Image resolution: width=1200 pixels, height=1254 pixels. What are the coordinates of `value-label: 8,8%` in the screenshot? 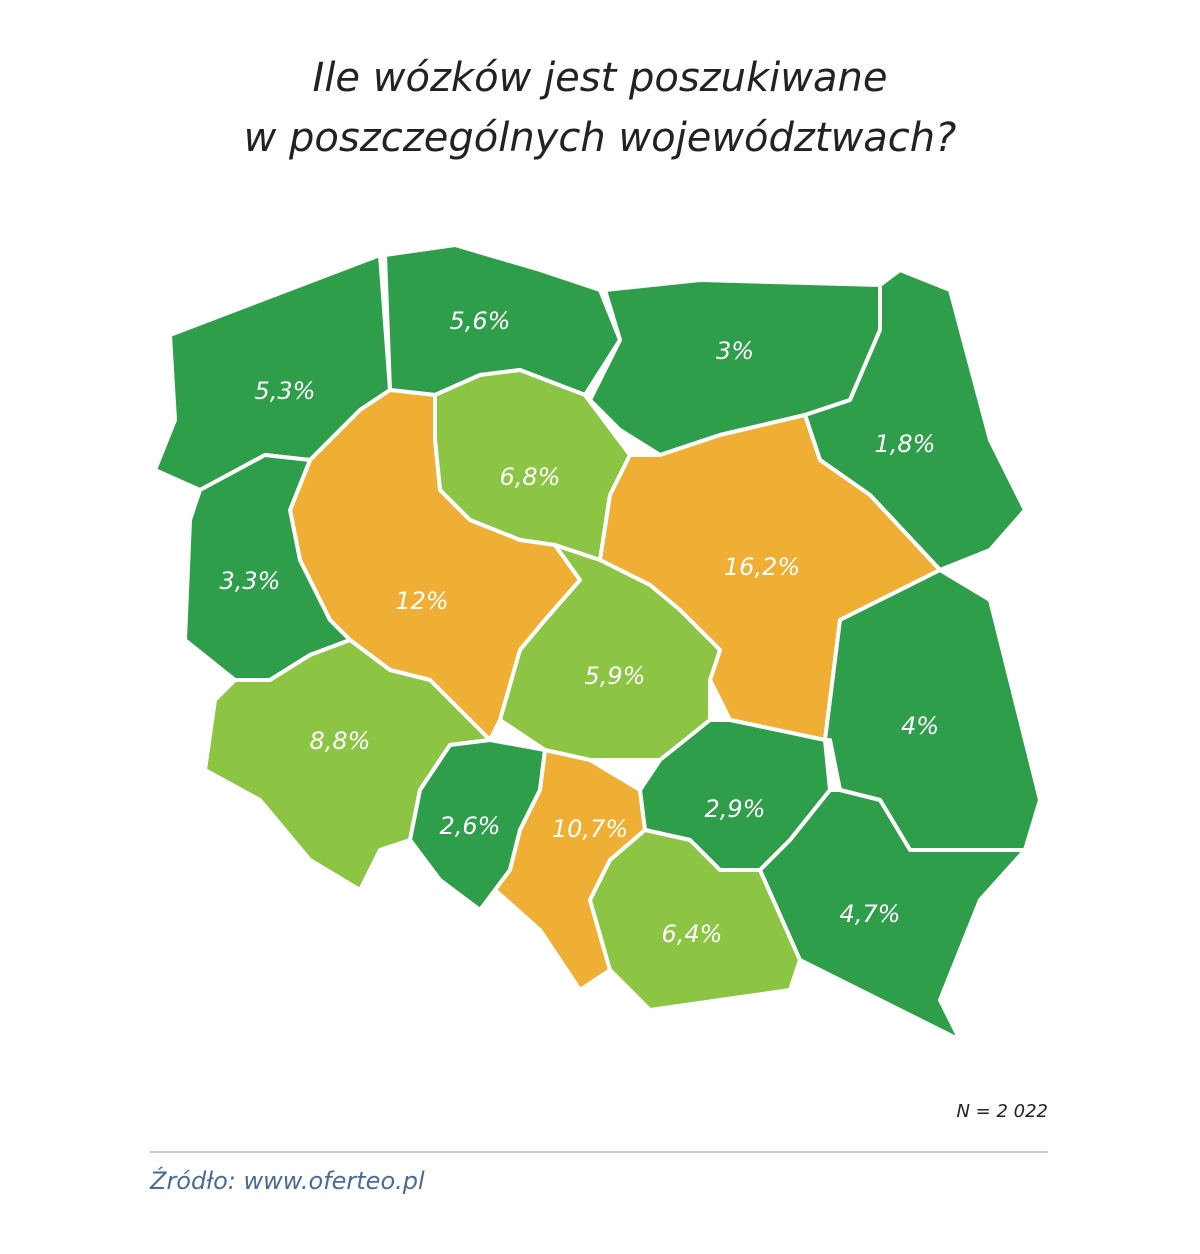 It's located at (340, 741).